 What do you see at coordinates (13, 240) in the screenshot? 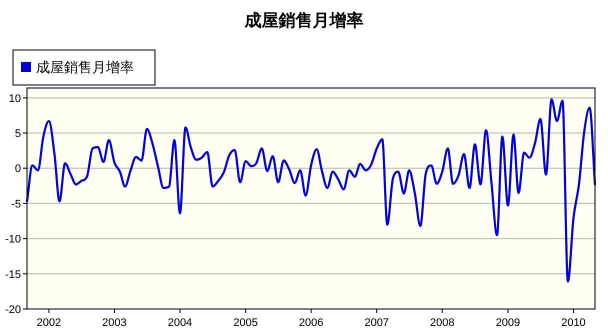
I see `y-tick-label: -10` at bounding box center [13, 240].